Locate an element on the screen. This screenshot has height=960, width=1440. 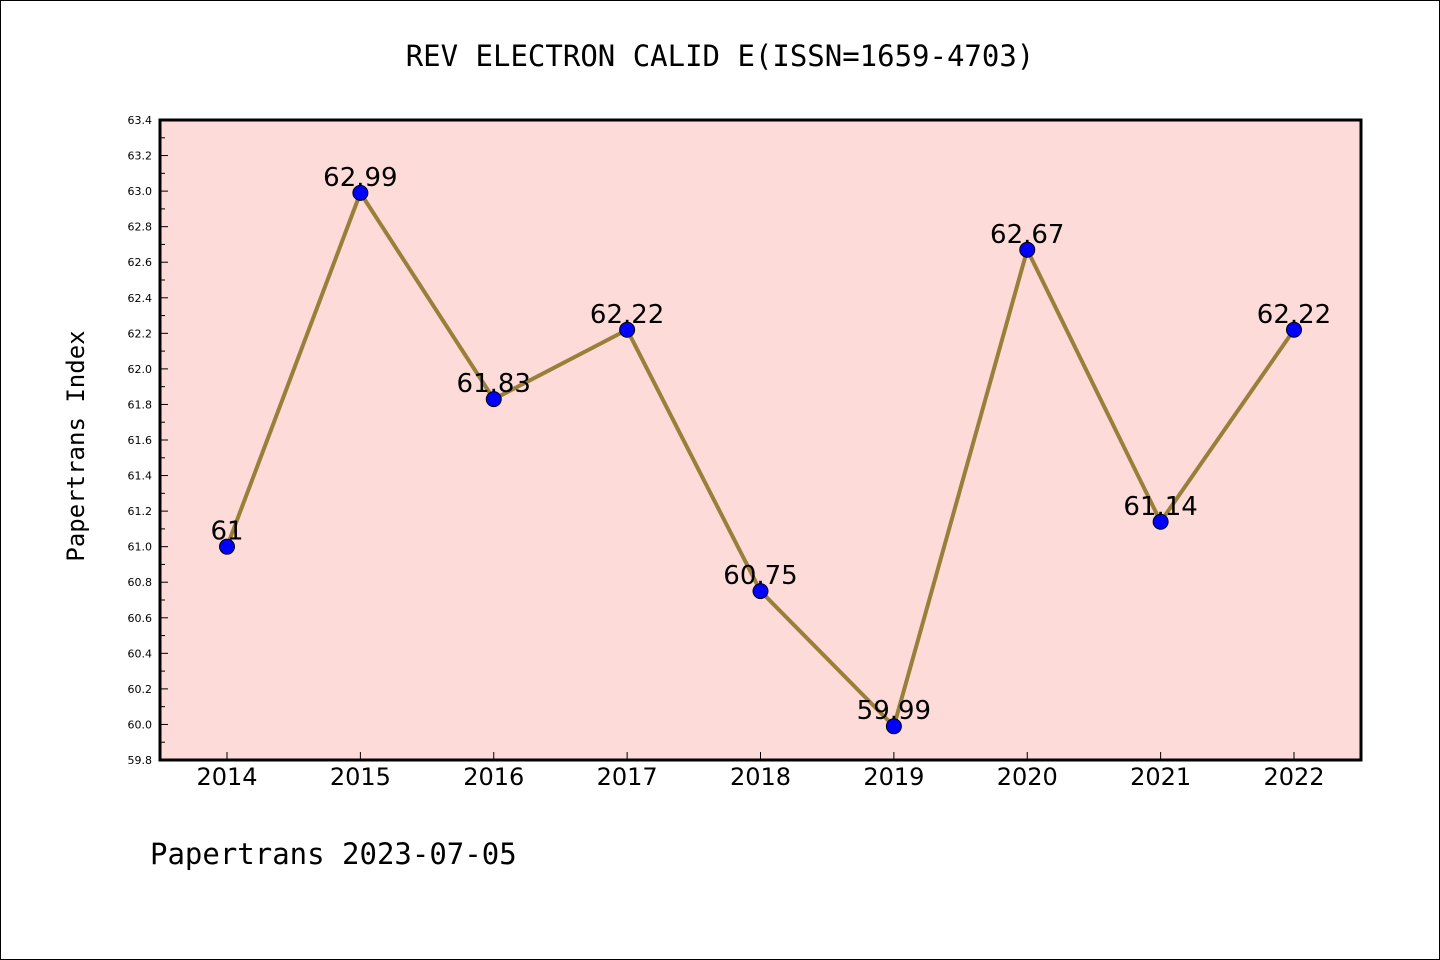
y-tick-label: 62.8 is located at coordinates (140, 227).